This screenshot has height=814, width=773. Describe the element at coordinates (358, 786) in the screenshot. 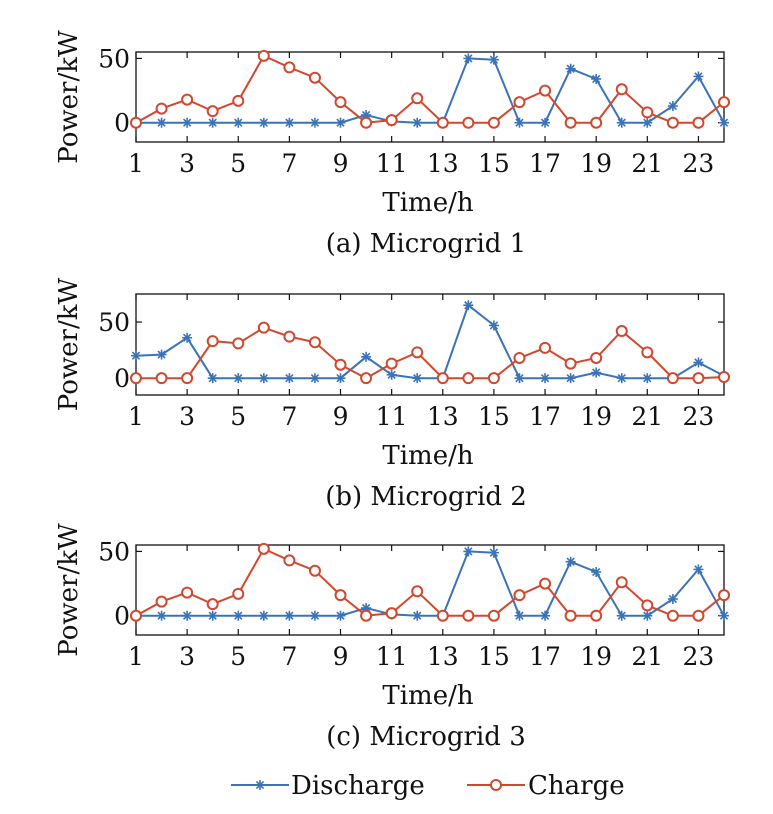

I see `legend-discharge-label: Discharge` at that location.